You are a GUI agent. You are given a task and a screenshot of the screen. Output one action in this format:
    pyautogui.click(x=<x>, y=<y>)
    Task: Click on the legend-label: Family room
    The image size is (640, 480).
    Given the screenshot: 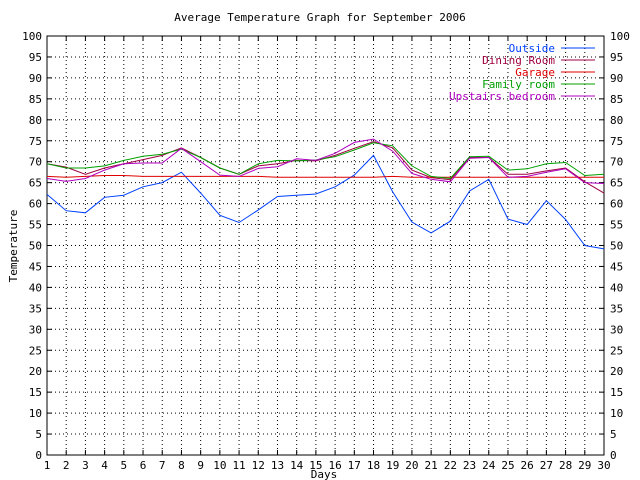 What is the action you would take?
    pyautogui.click(x=518, y=84)
    